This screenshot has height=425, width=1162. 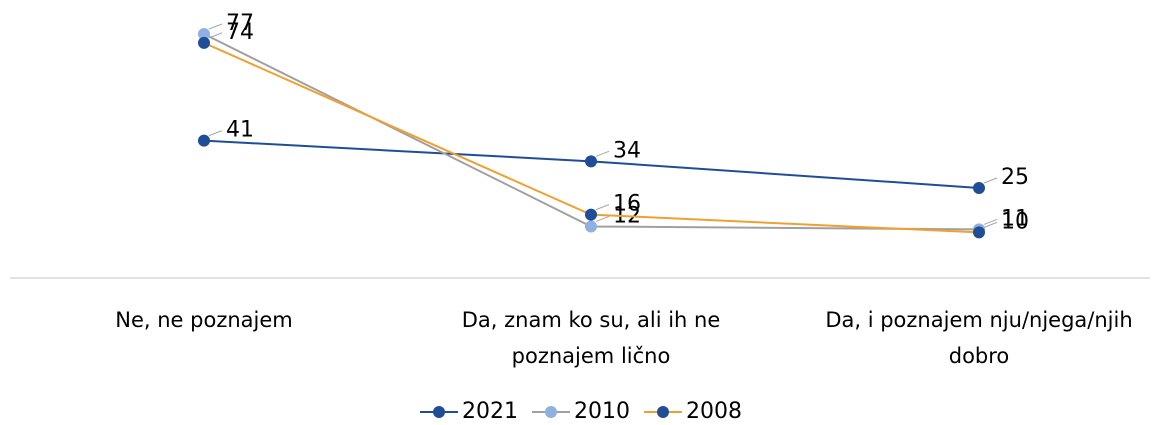 I want to click on legend: 2021 2010 2008, so click(x=581, y=411).